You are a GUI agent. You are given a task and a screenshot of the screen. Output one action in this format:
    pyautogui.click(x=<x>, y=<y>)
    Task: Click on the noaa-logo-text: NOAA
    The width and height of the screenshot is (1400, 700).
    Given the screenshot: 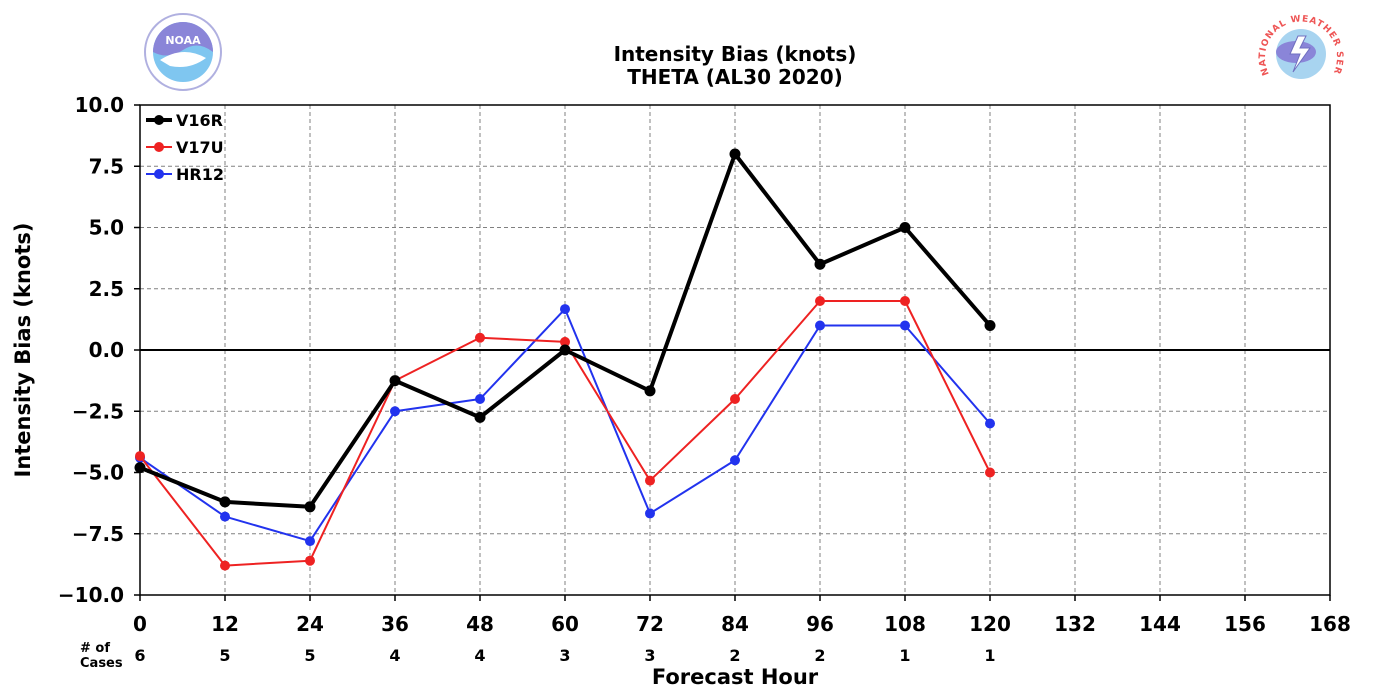 What is the action you would take?
    pyautogui.click(x=183, y=40)
    